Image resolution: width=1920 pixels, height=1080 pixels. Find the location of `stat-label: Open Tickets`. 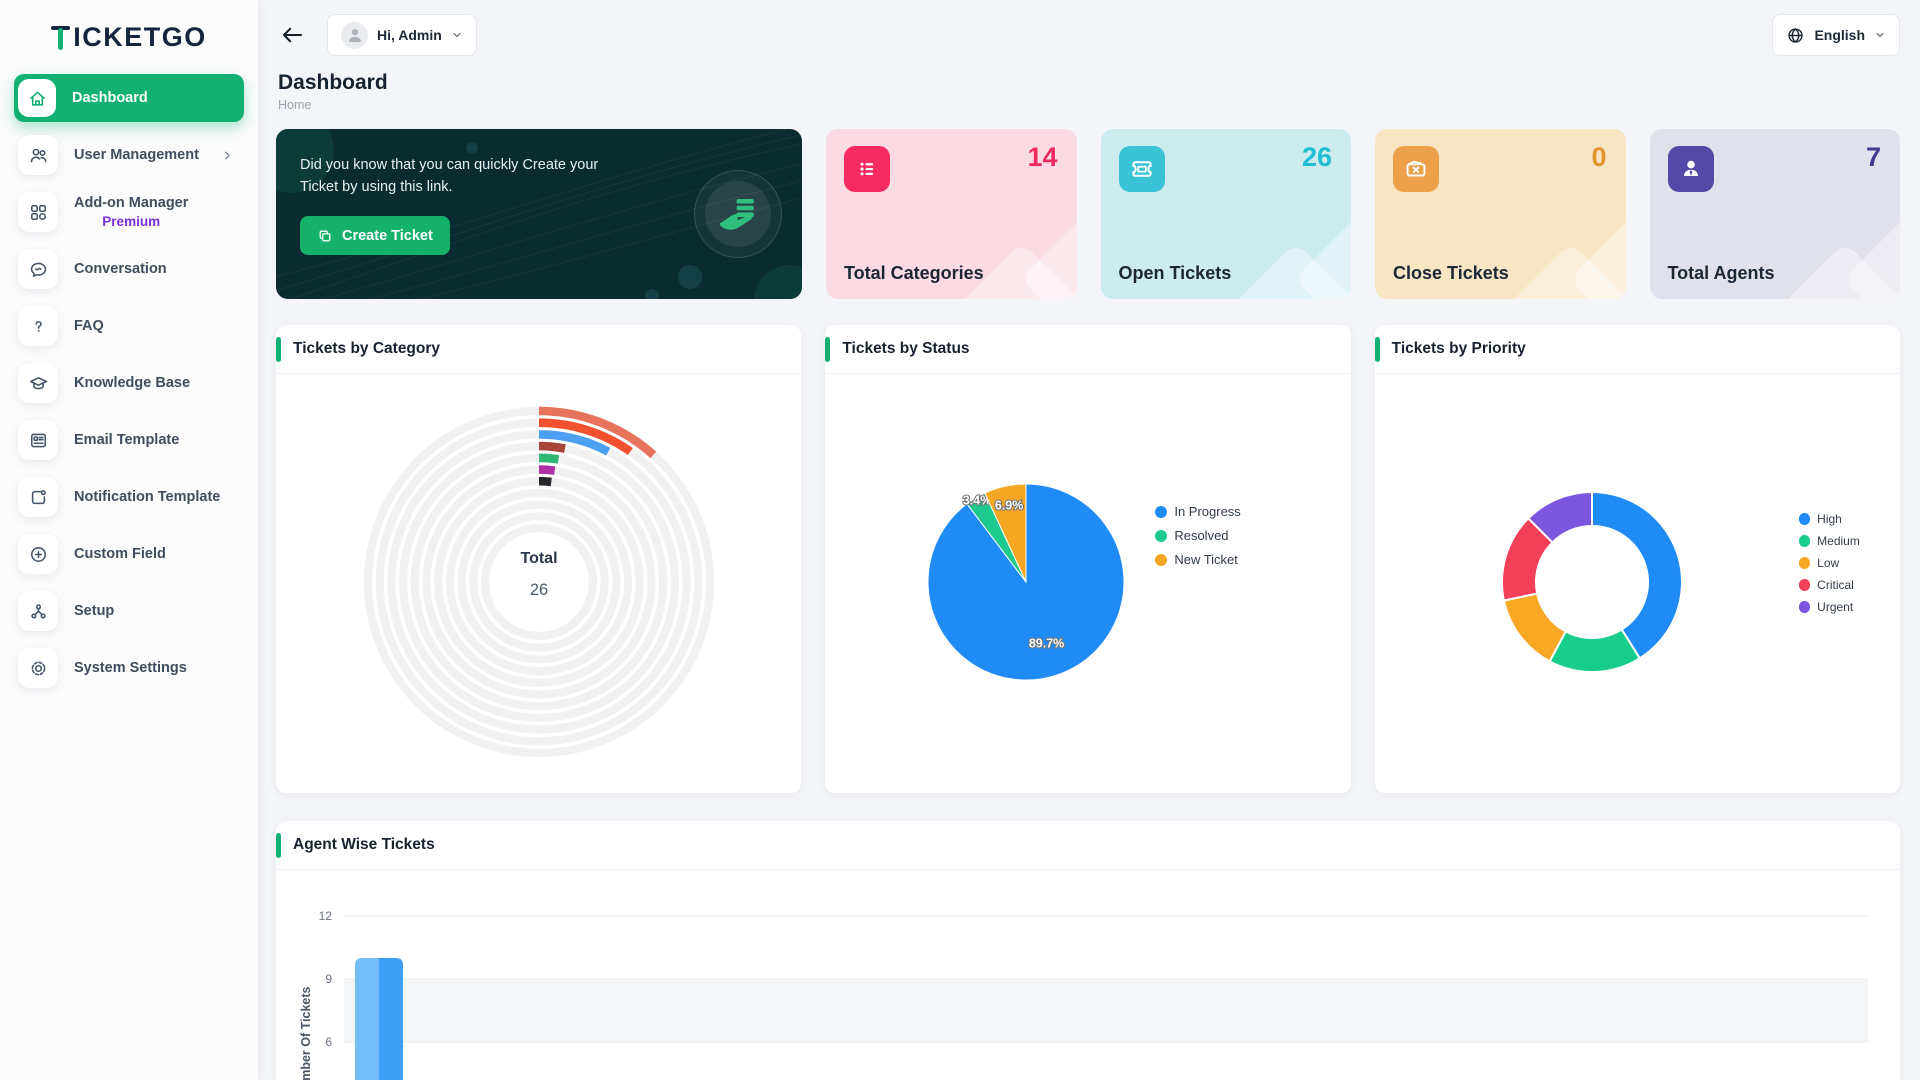

stat-label: Open Tickets is located at coordinates (1175, 273).